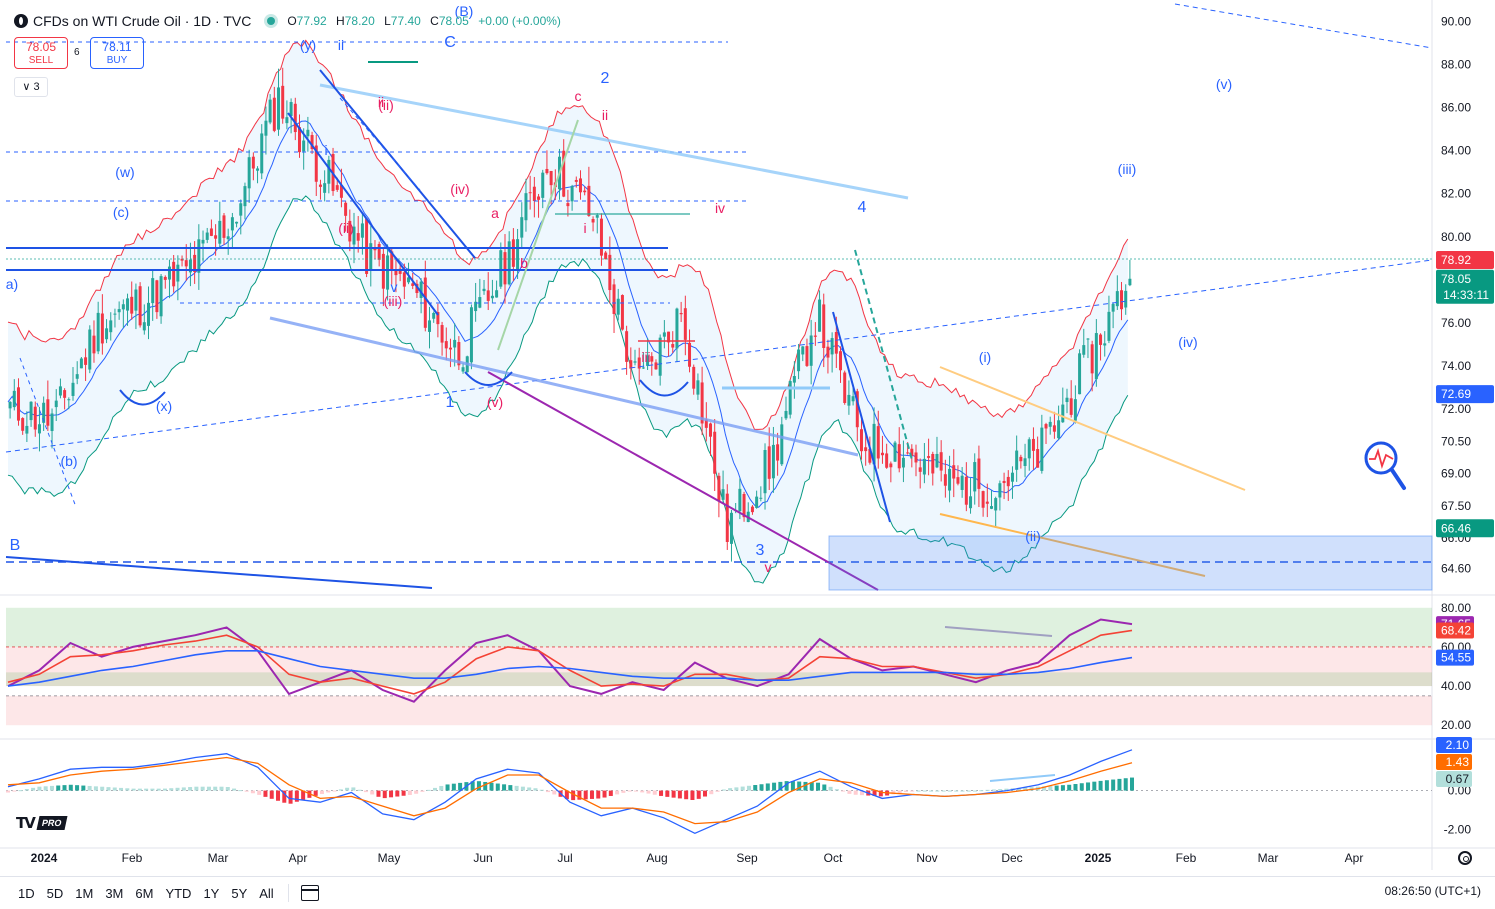  What do you see at coordinates (239, 893) in the screenshot?
I see `timeframe-5y-button: 5Y` at bounding box center [239, 893].